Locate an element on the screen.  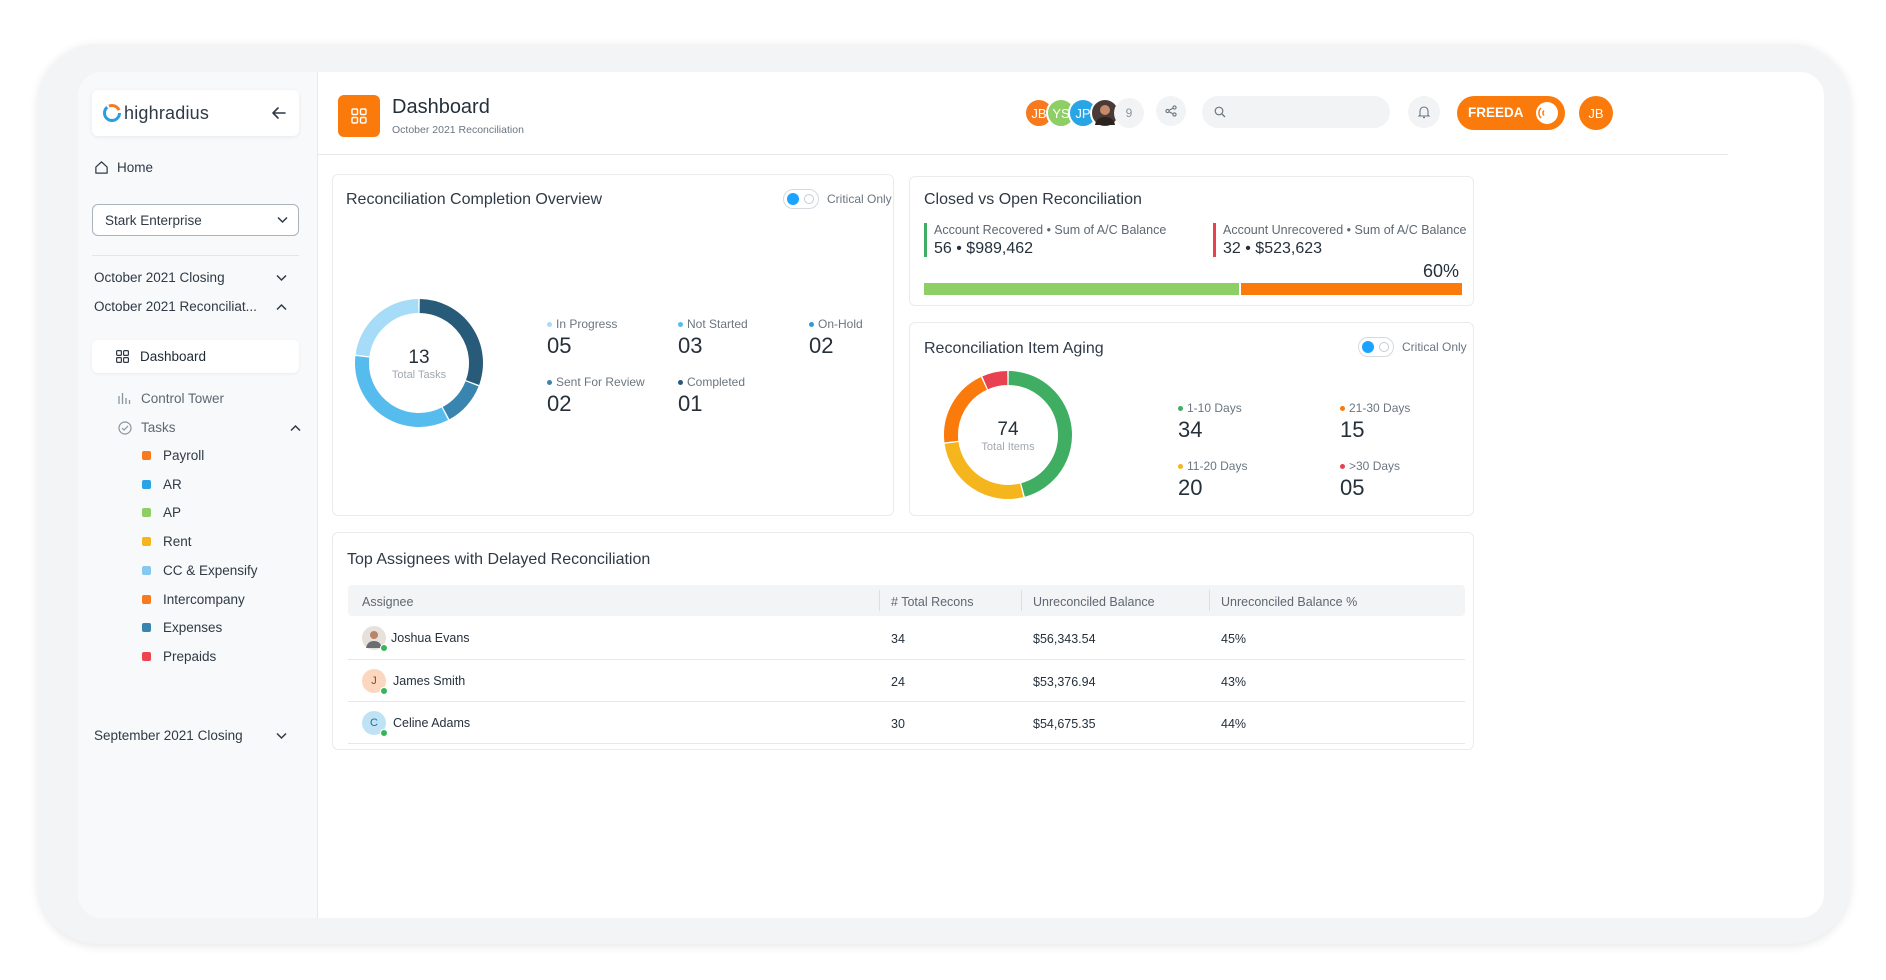
user-avatar: JB is located at coordinates (1596, 113).